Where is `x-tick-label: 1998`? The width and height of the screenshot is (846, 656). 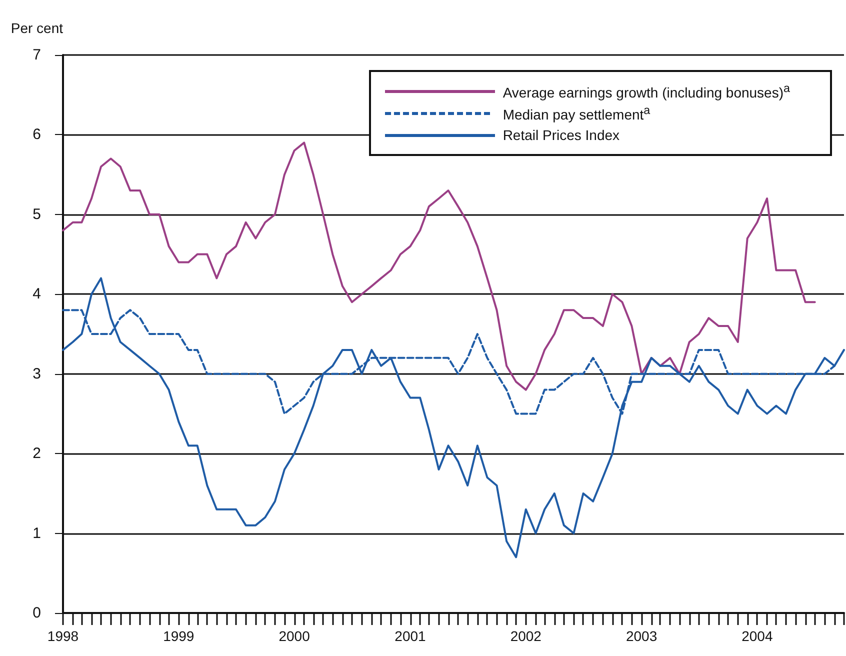 x-tick-label: 1998 is located at coordinates (63, 636).